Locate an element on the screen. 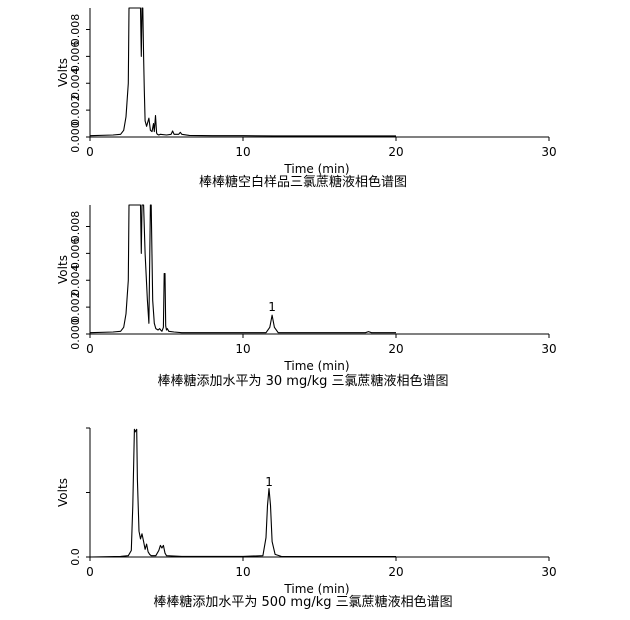  chart-caption: 棒棒糖空白样品三氯蔗糖液相色谱图 is located at coordinates (303, 182).